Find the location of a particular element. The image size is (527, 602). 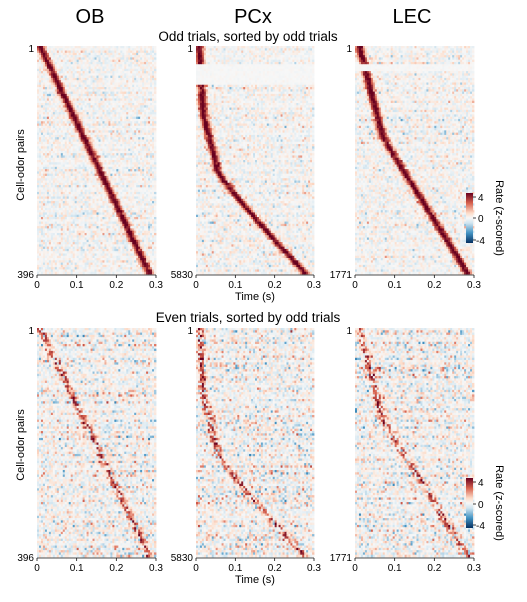

row-title-even: Even trials, sorted by odd trials is located at coordinates (248, 317).